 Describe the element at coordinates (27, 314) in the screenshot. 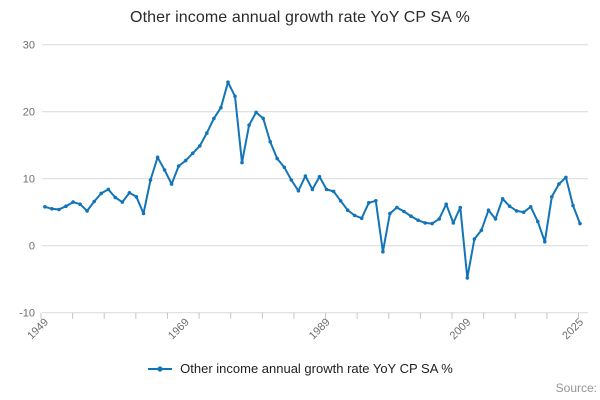

I see `y-tick-label: -10` at that location.